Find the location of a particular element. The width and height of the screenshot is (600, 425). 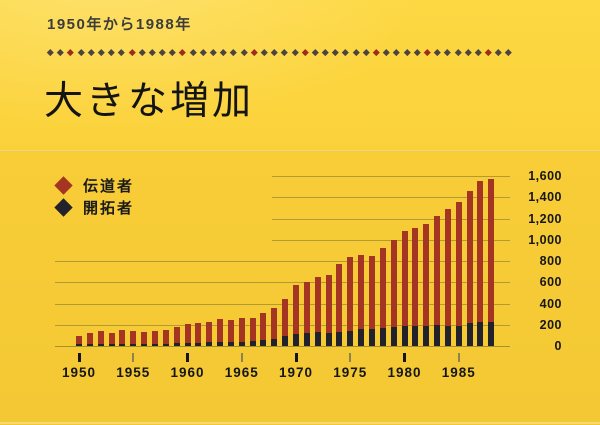

publishers-bar-1977 is located at coordinates (371, 300).